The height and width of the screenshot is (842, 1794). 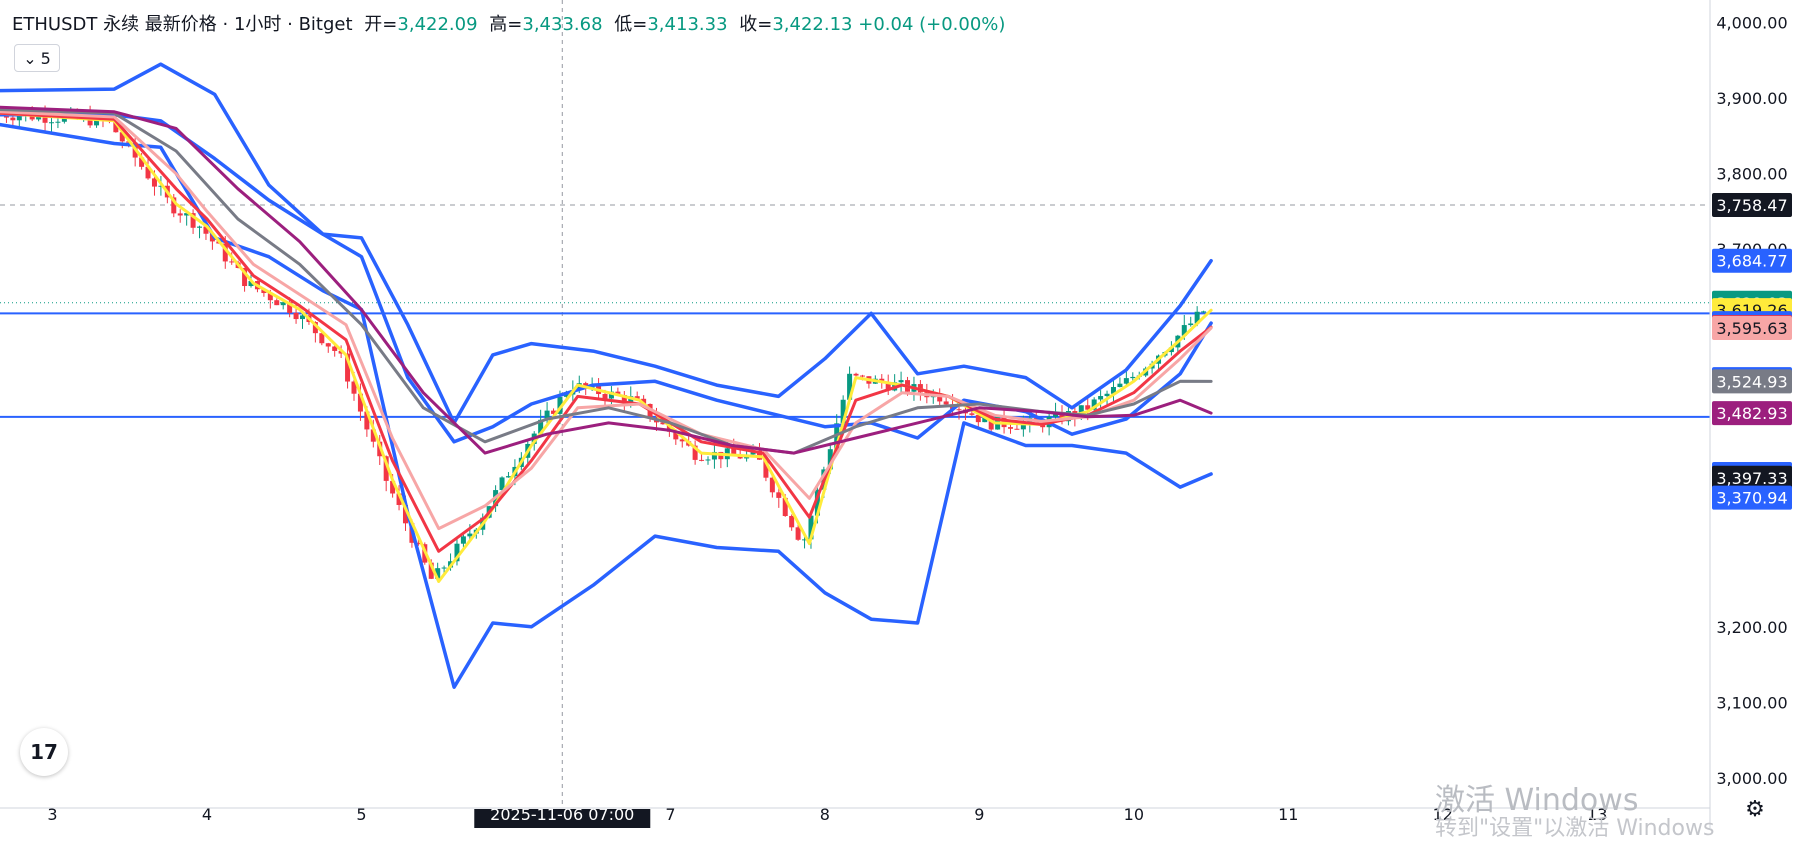 I want to click on price-tick-label: 3,800.00, so click(x=1751, y=174).